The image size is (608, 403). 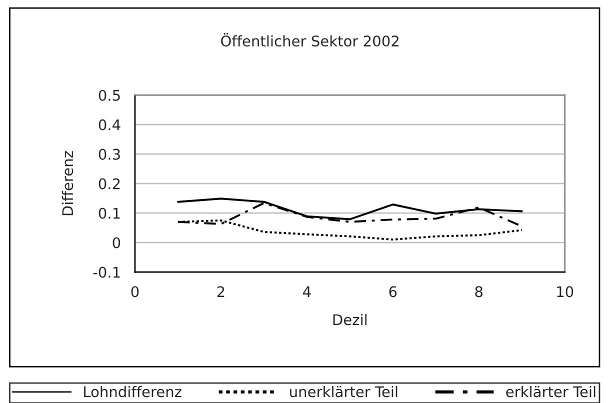 I want to click on legend-label: erklärter Teil, so click(x=551, y=392).